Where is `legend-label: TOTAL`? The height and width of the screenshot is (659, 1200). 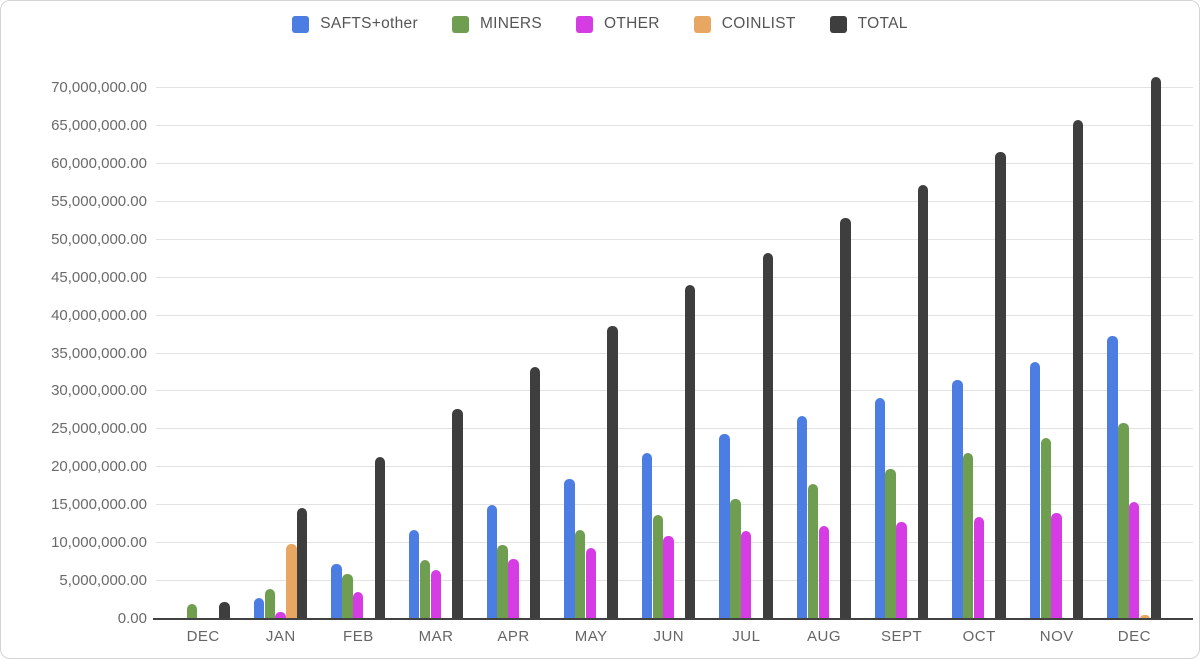
legend-label: TOTAL is located at coordinates (882, 23).